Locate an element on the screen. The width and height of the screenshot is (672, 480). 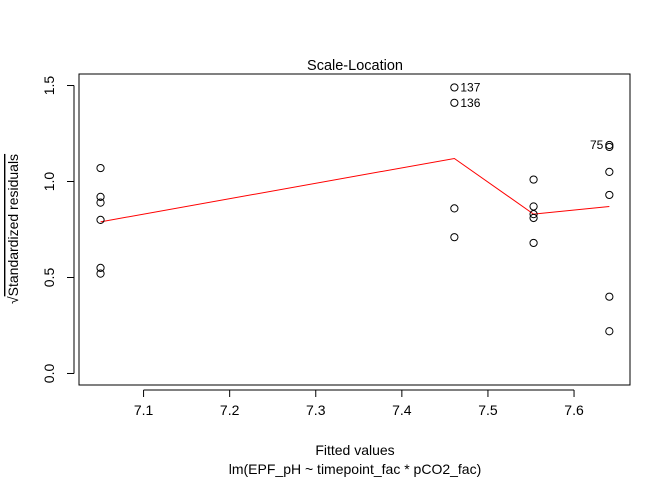
smooth-trend-line is located at coordinates (355, 190).